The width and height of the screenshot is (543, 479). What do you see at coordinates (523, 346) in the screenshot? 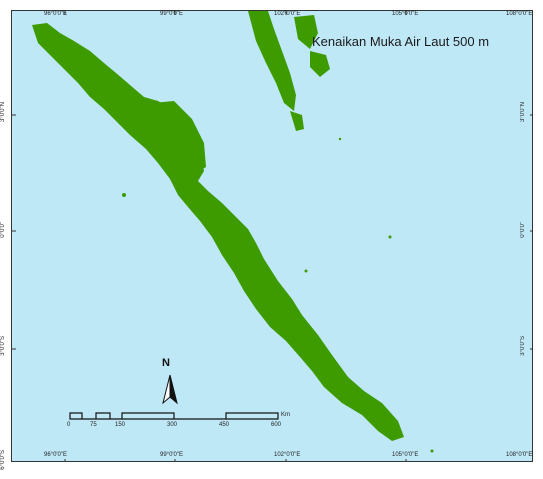
I see `latitude-label-right: 3°0'0"S` at bounding box center [523, 346].